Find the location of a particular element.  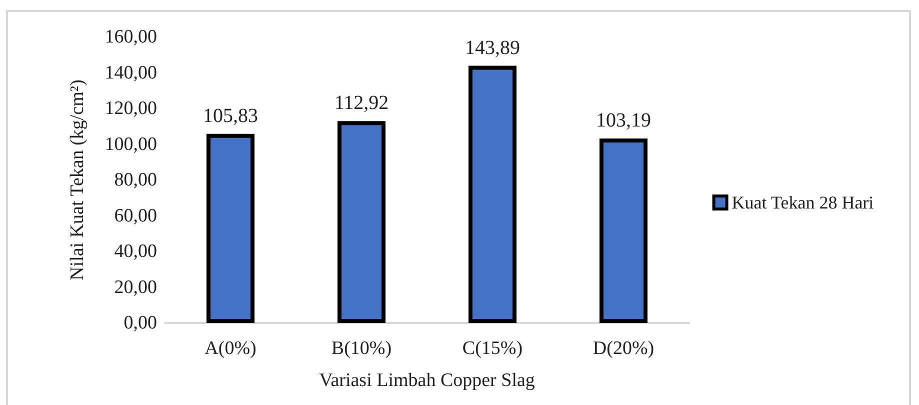

x-axis-title: Variasi Limbah Copper Slag is located at coordinates (427, 380).